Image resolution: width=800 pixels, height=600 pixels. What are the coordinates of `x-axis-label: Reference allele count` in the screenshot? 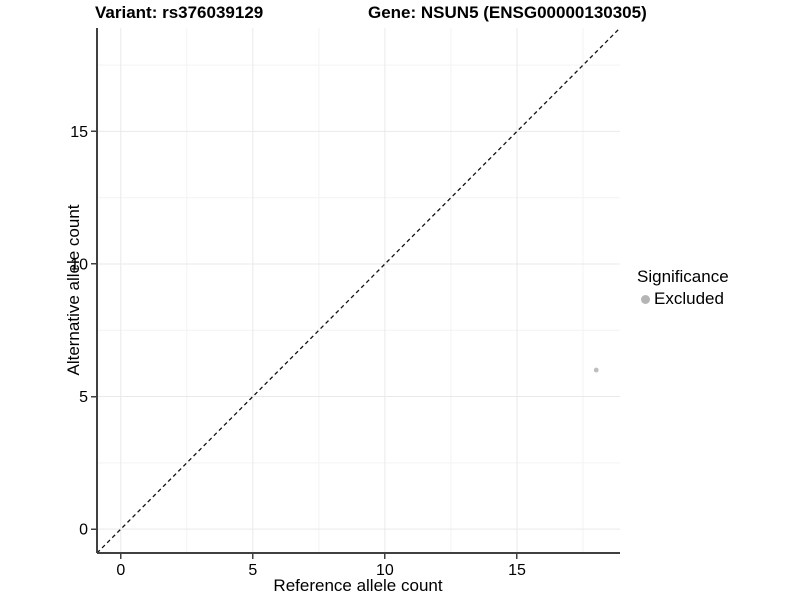 It's located at (358, 585).